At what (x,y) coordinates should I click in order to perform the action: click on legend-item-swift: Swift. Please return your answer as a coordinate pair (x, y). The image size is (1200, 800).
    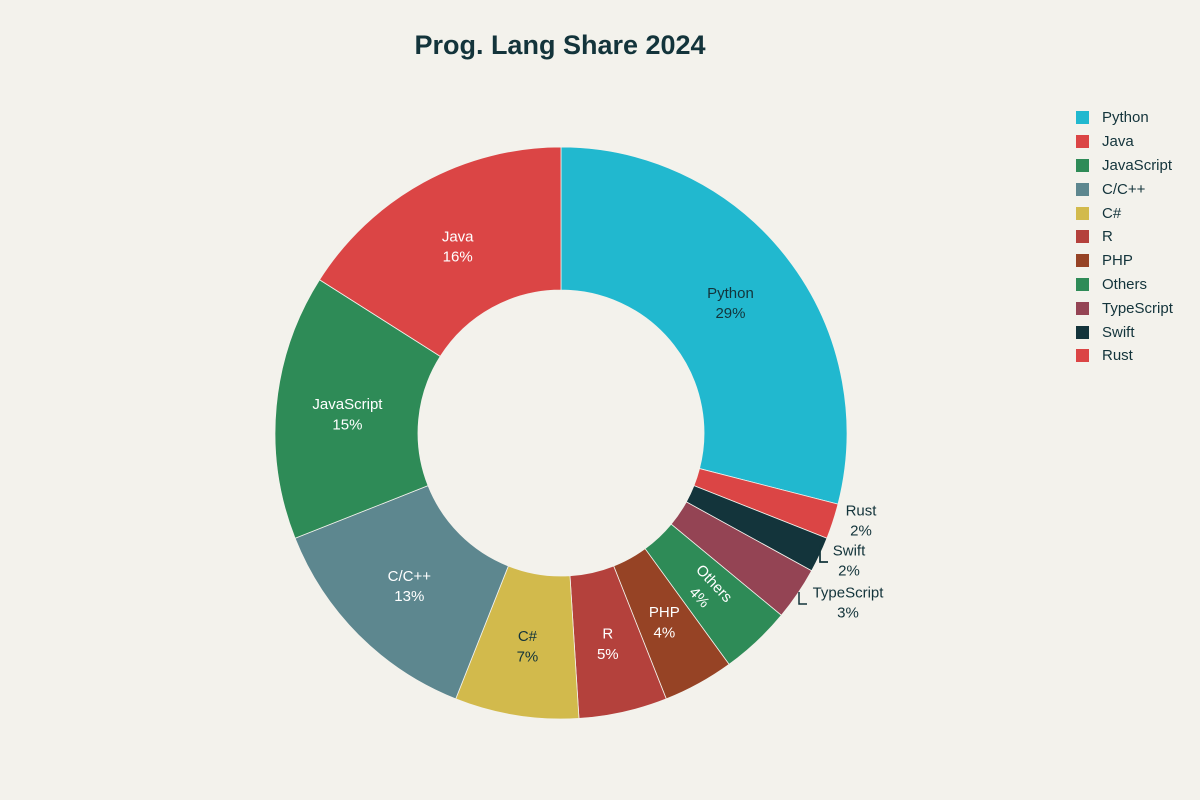
    Looking at the image, I should click on (1124, 332).